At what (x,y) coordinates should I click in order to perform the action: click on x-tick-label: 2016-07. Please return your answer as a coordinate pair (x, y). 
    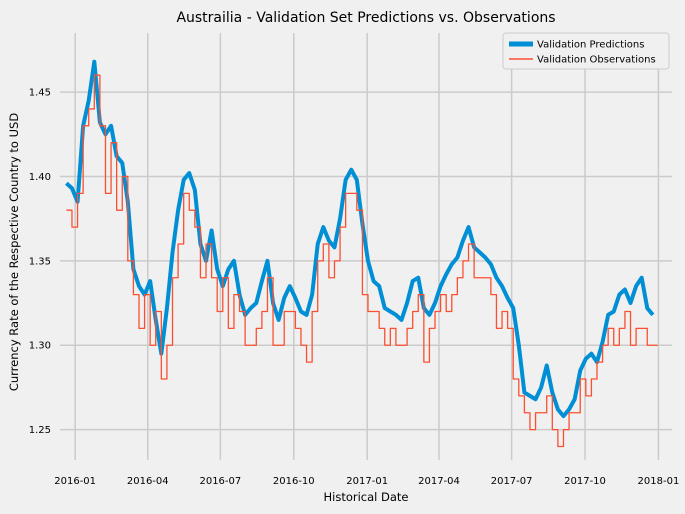
    Looking at the image, I should click on (220, 481).